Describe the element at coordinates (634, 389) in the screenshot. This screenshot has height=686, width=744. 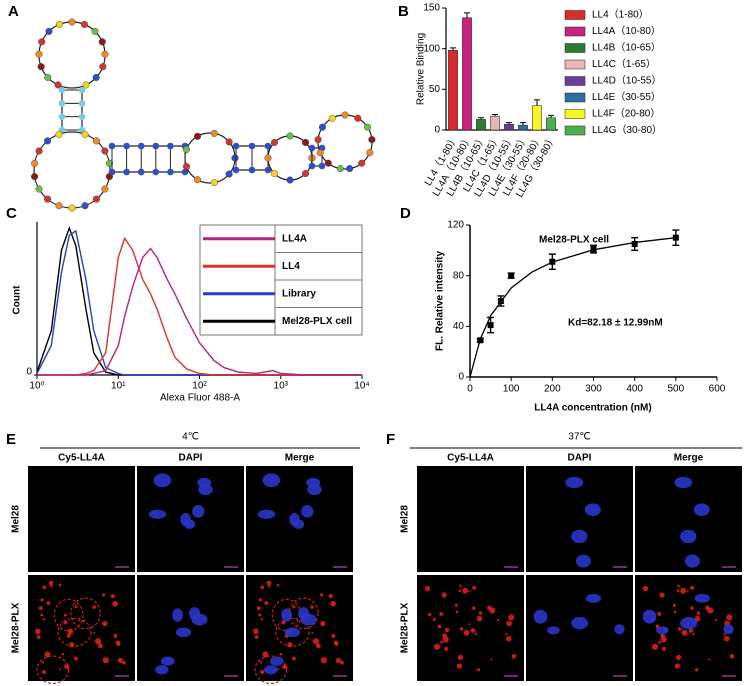
I see `tick-label: 400` at that location.